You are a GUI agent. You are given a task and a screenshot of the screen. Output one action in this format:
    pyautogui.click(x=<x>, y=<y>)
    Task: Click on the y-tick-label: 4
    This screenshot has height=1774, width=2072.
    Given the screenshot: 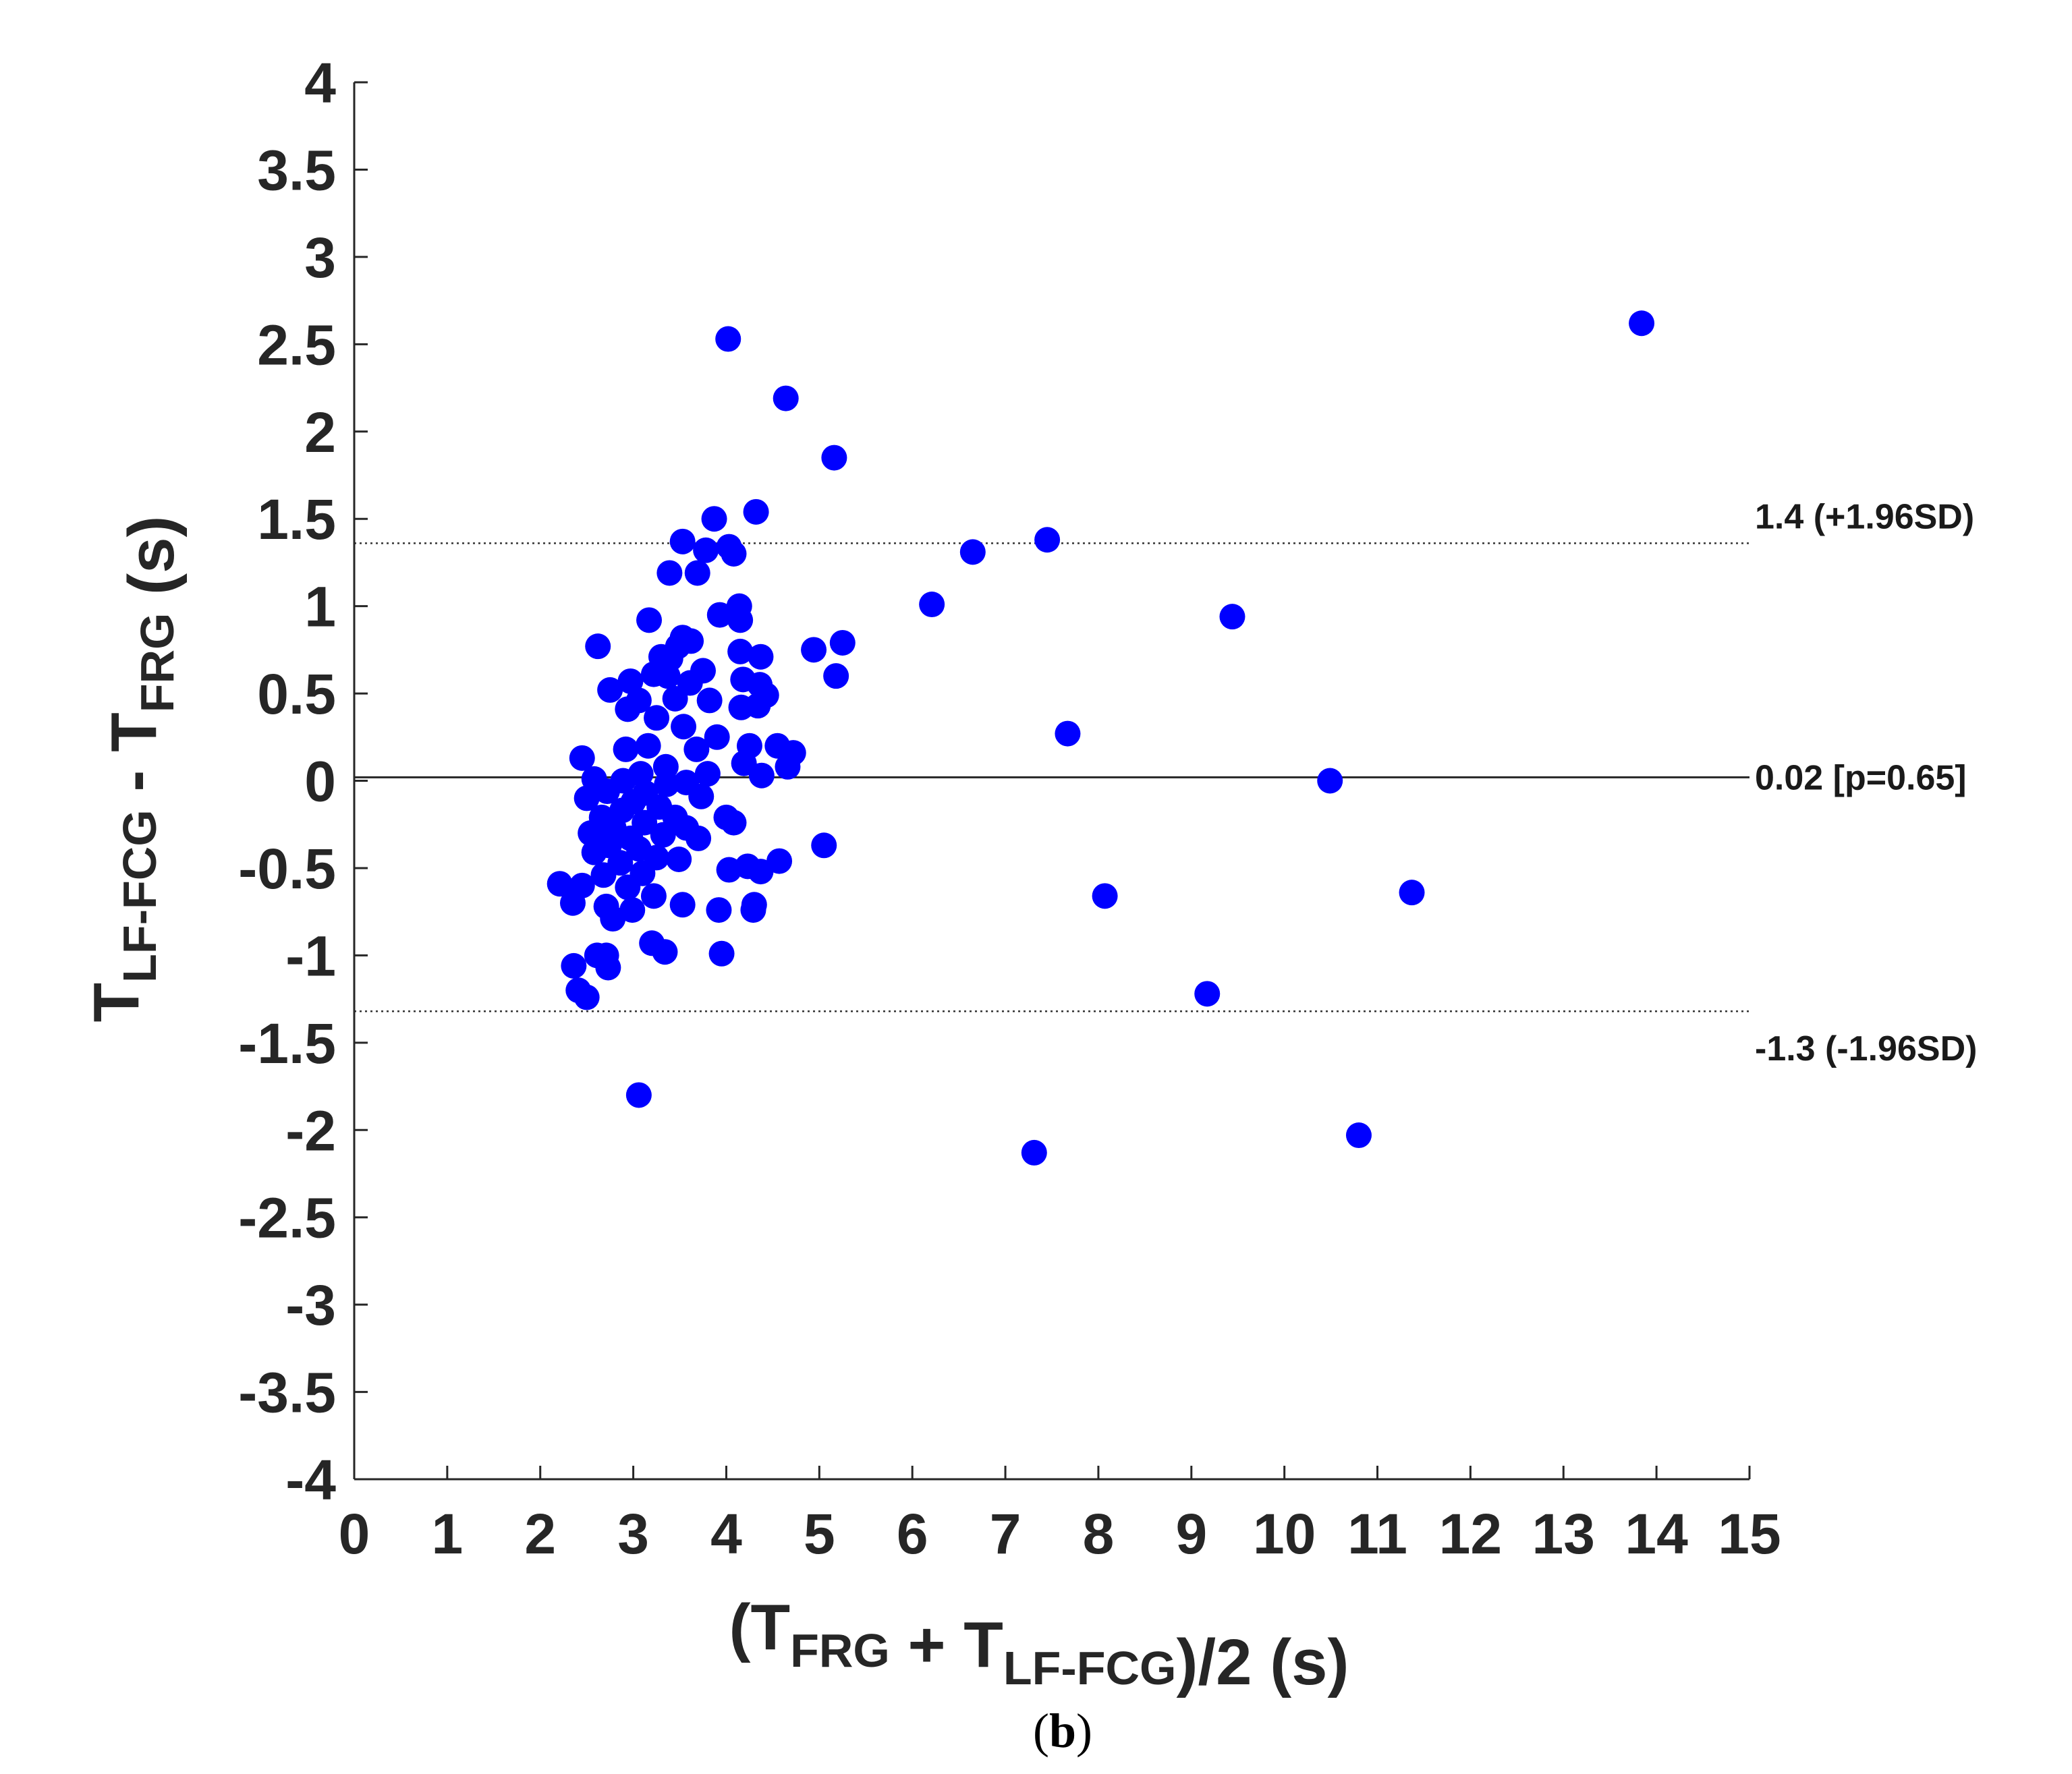 What is the action you would take?
    pyautogui.click(x=320, y=83)
    